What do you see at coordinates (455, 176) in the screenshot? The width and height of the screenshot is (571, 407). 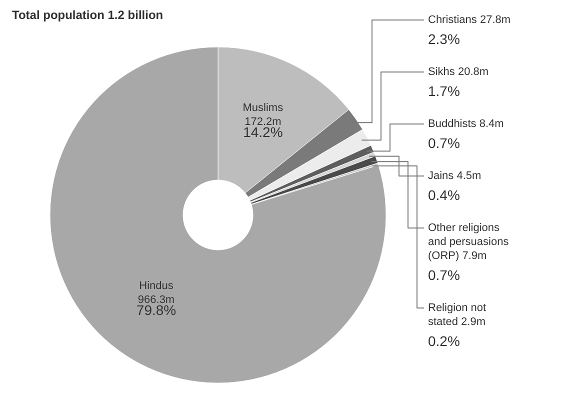 I see `slice-label: Jains 4.5m` at bounding box center [455, 176].